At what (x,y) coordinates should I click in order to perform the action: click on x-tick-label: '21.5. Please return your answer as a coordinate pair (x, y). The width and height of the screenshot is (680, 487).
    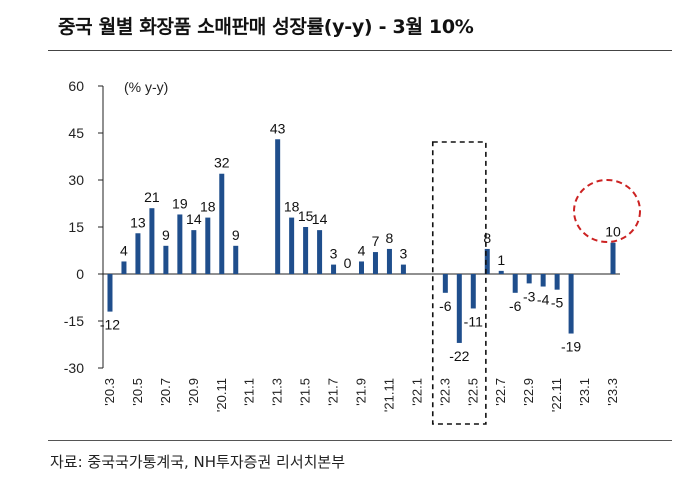
    Looking at the image, I should click on (305, 392).